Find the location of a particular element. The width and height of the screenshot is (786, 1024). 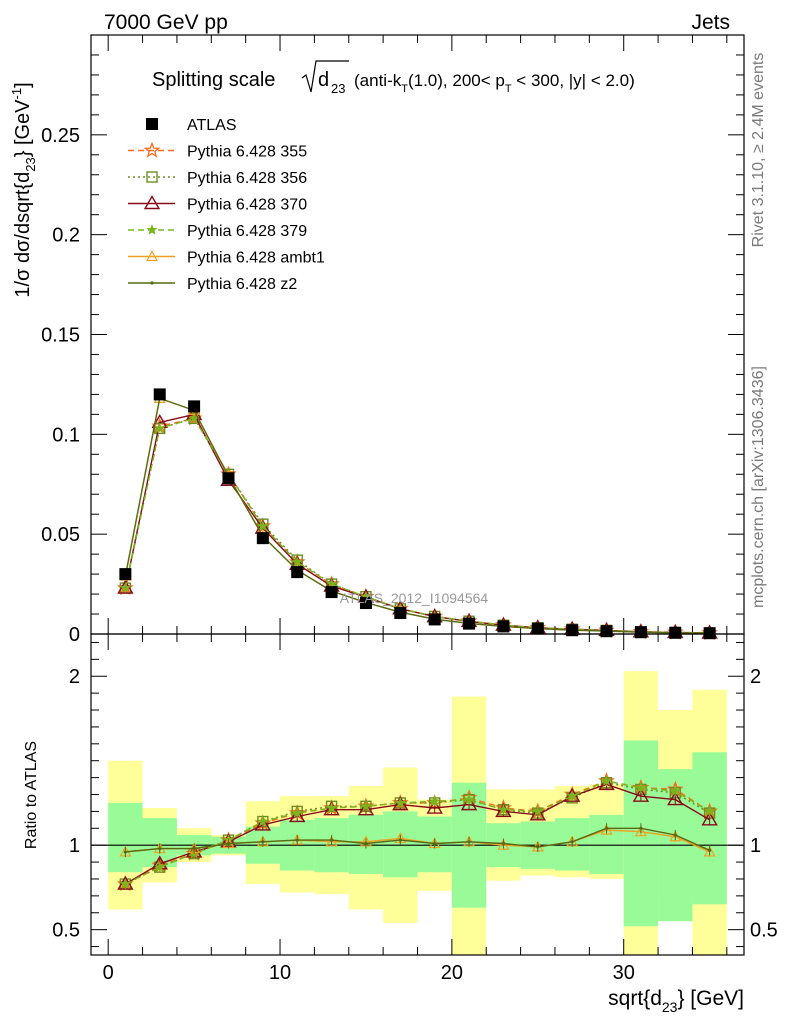

title-sqrt-var: d is located at coordinates (323, 80).